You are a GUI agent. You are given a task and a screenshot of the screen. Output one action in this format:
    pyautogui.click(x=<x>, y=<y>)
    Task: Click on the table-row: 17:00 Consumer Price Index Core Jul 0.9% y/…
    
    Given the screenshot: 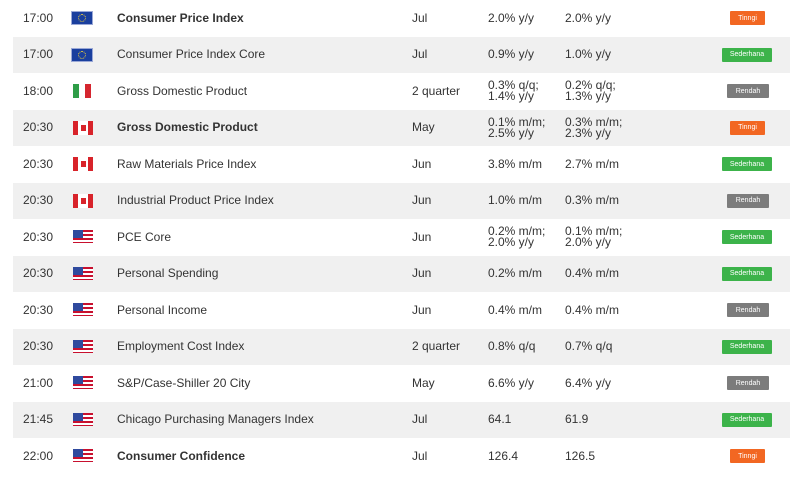 What is the action you would take?
    pyautogui.click(x=401, y=55)
    